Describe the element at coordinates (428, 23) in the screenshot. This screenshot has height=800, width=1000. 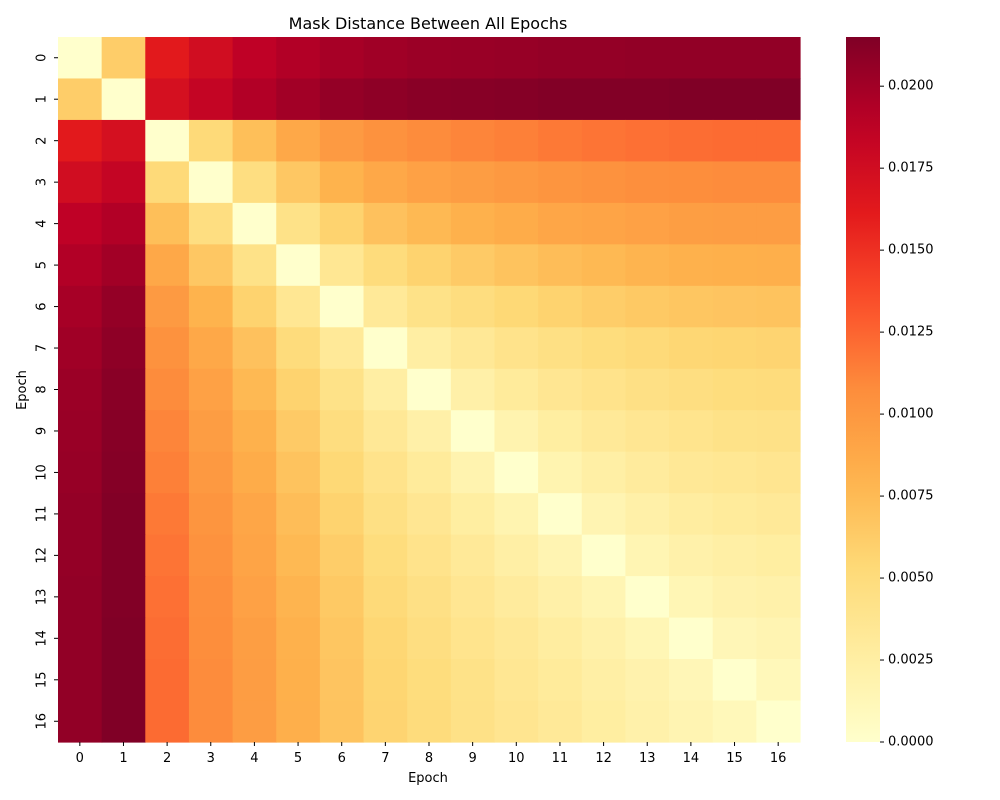
I see `chart-title: Mask Distance Between All Epochs` at that location.